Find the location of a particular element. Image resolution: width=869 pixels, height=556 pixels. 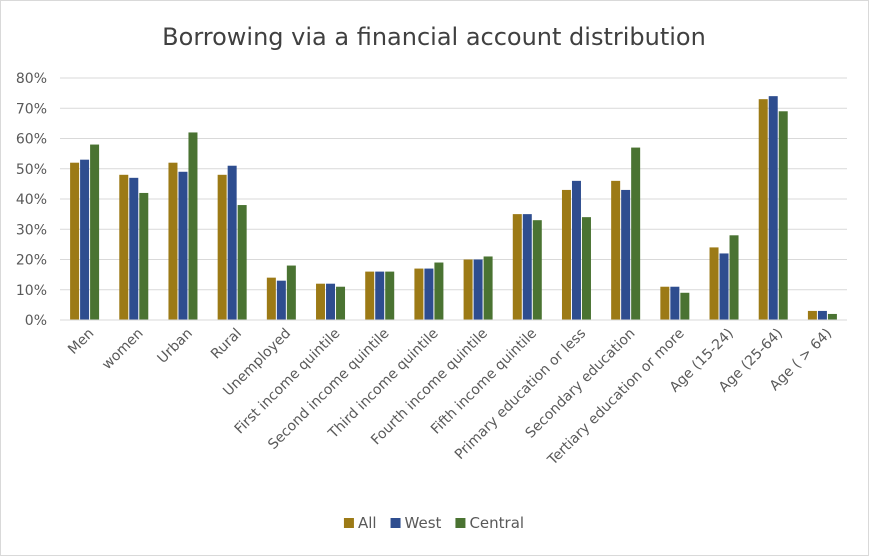

y-axis-ticks: 0% 10% 20% 30% 40% 50% 60% 70% 80% is located at coordinates (31, 200).